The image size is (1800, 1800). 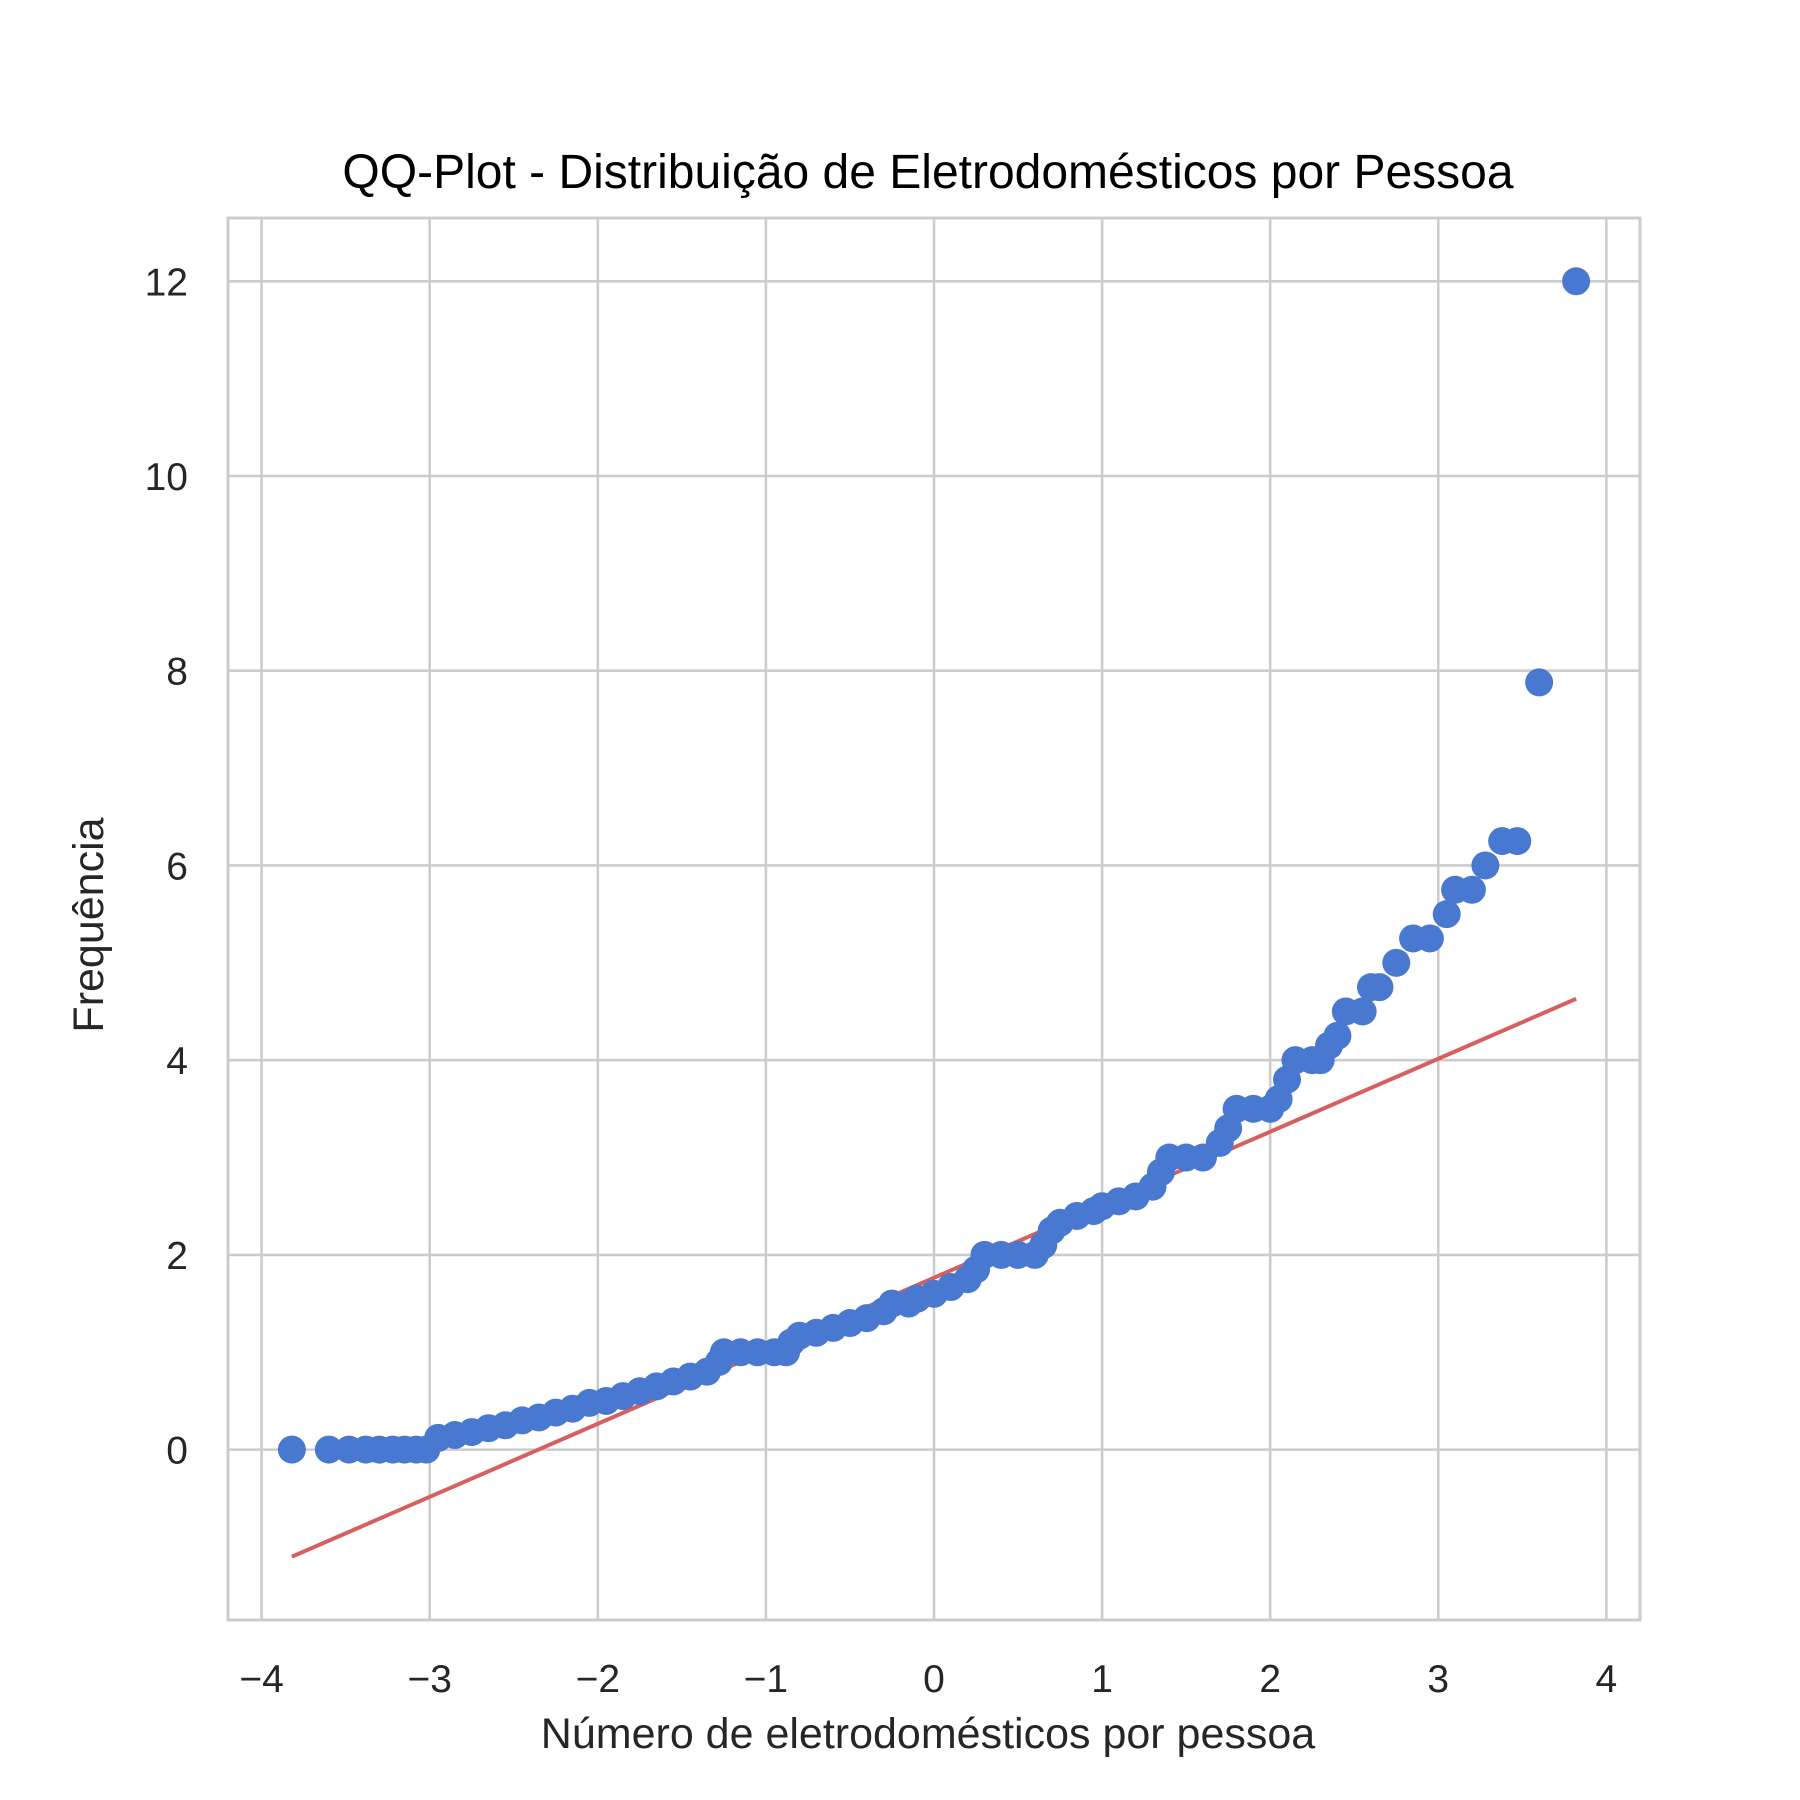 I want to click on y-tick-label: 2, so click(x=177, y=1256).